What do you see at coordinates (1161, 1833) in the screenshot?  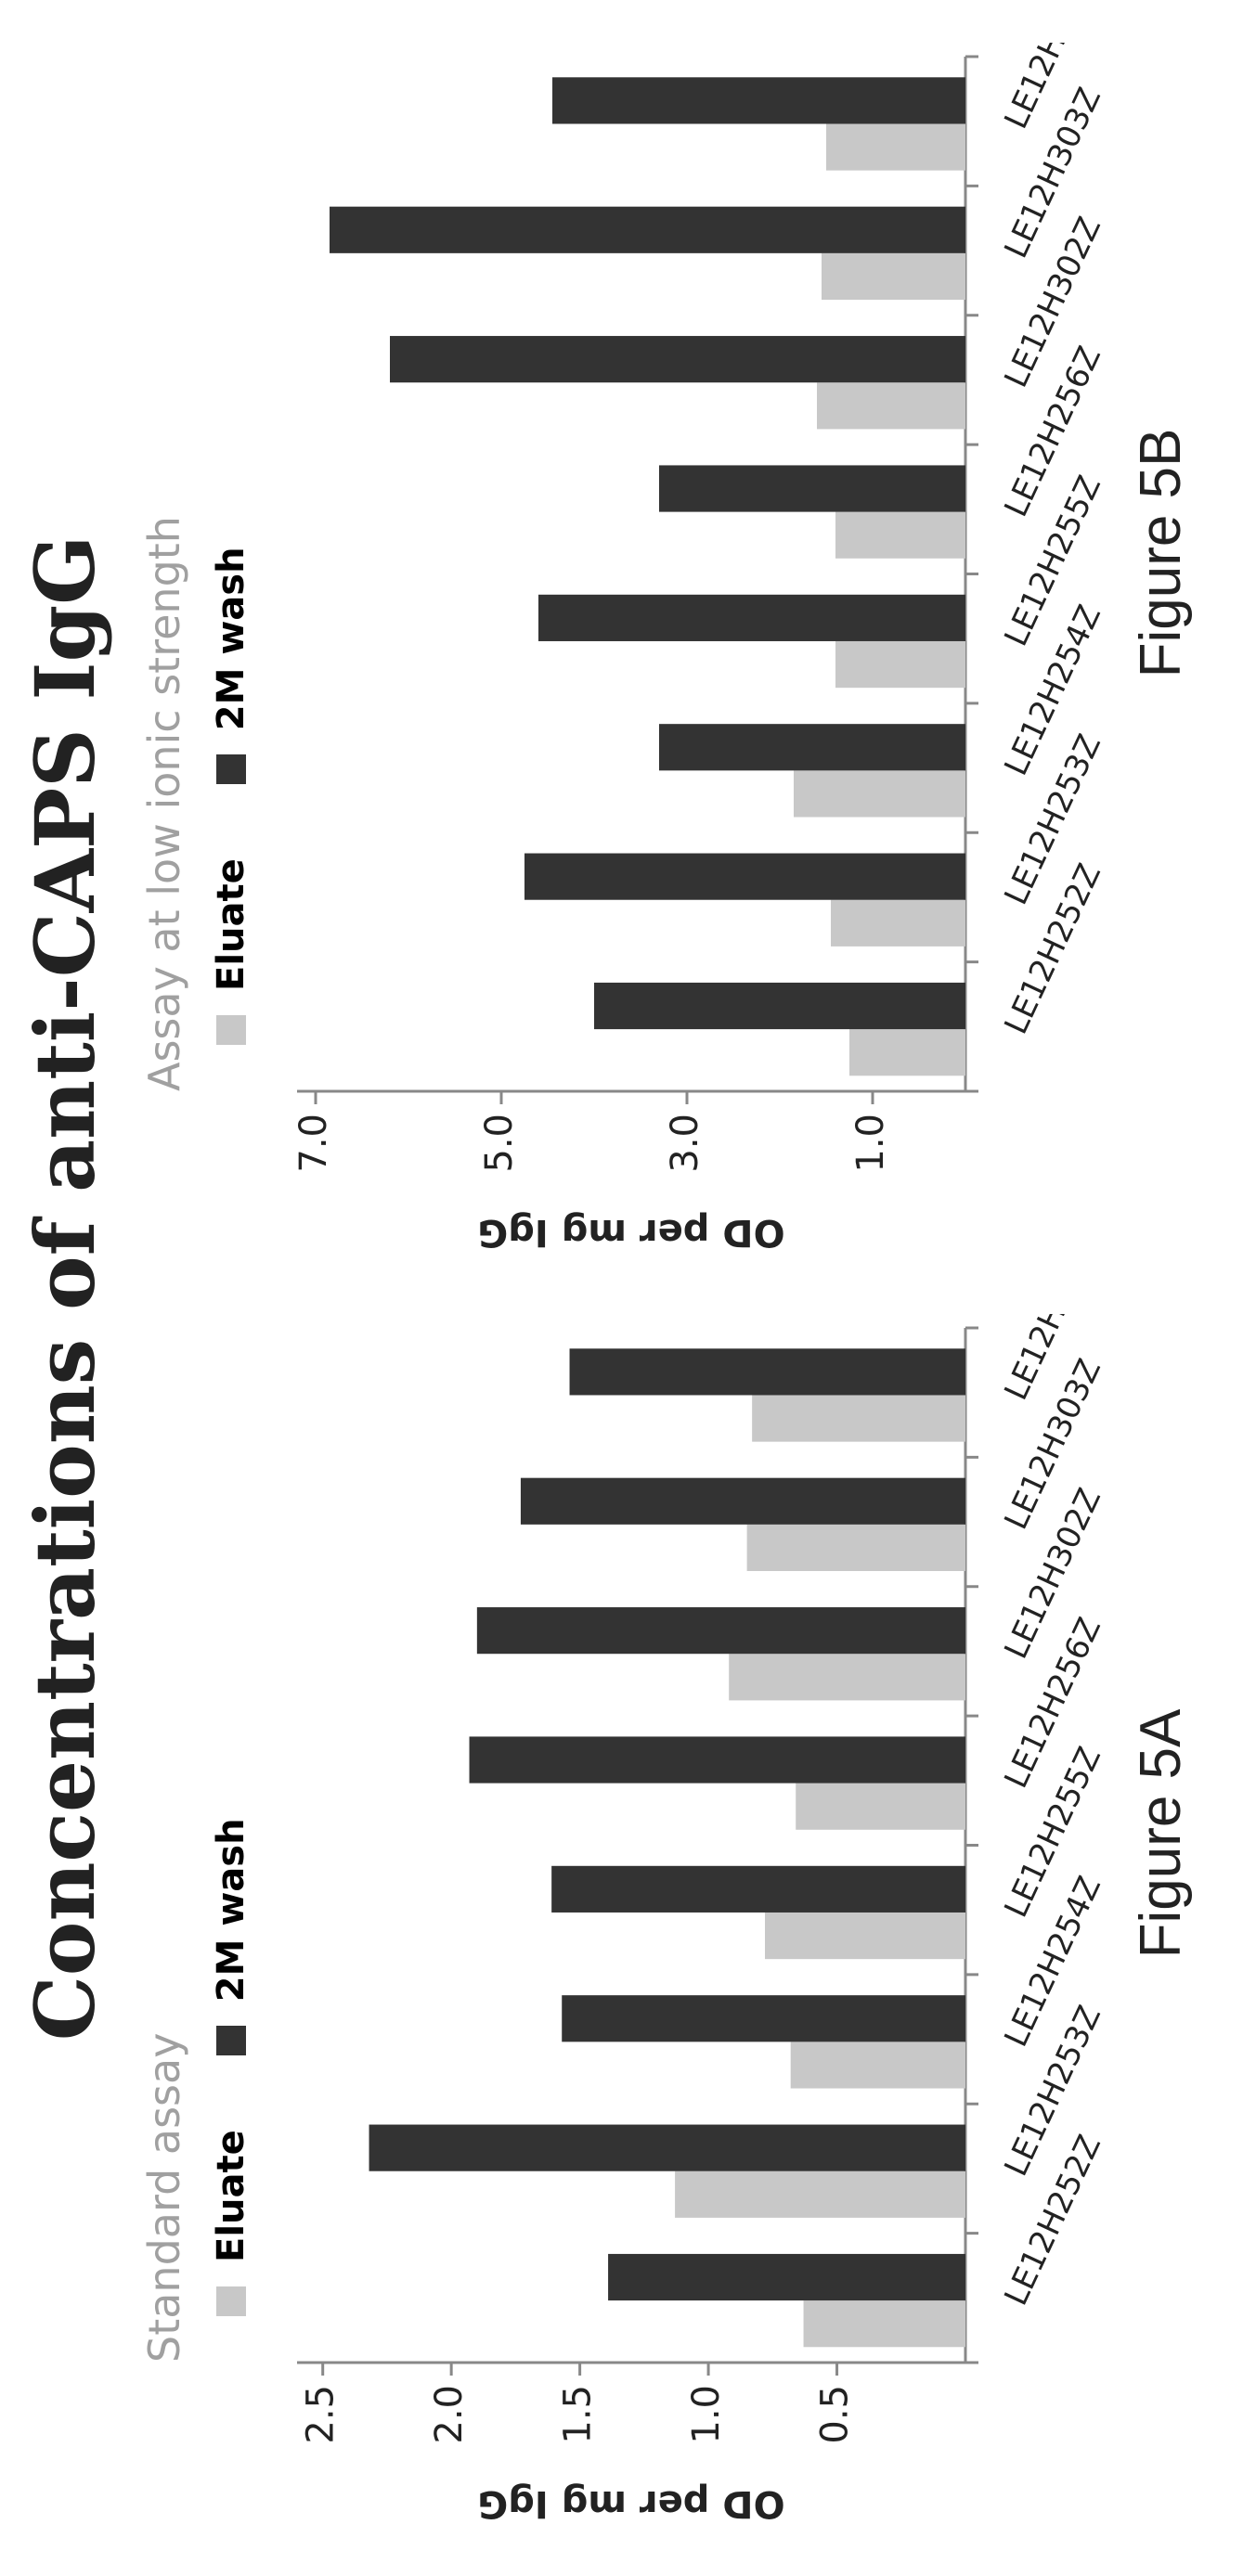 I see `figure-caption-5a: Figure 5A` at bounding box center [1161, 1833].